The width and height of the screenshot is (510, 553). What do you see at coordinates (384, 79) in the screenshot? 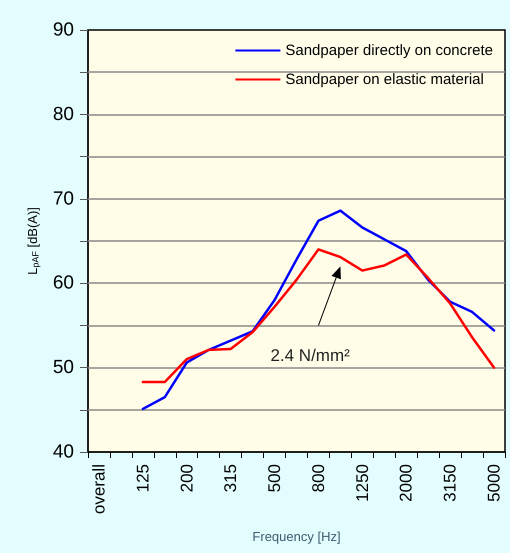
I see `legend-label: Sandpaper on elastic material` at bounding box center [384, 79].